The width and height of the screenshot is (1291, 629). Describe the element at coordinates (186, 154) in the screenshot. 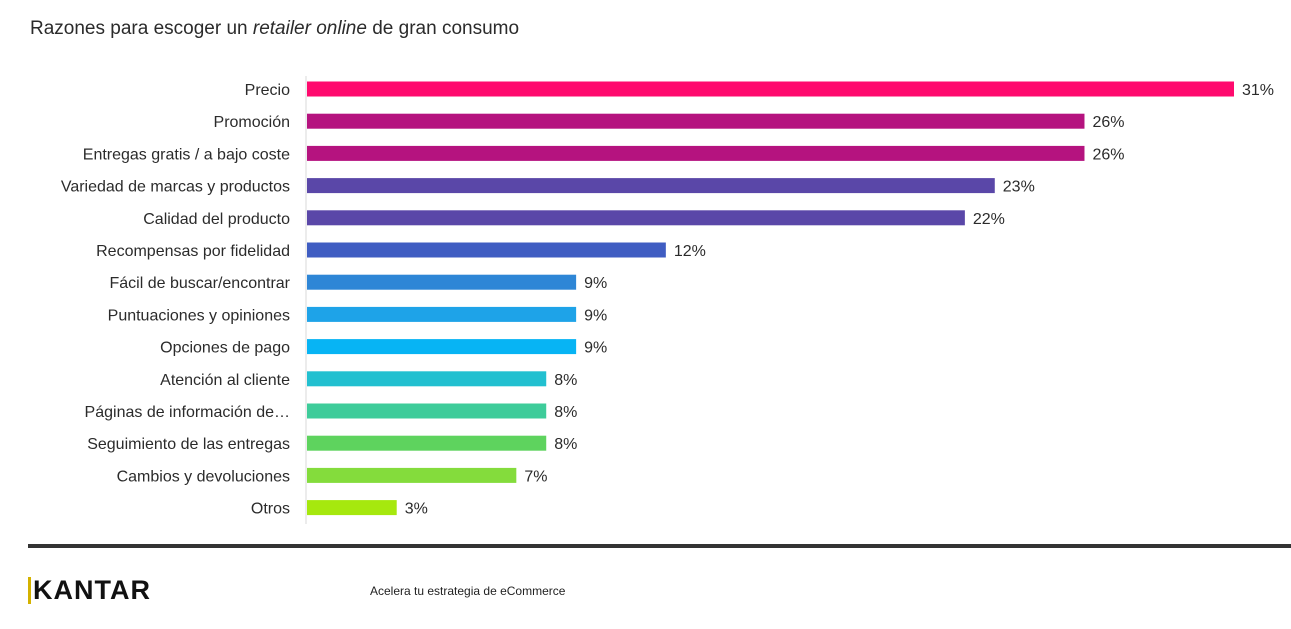

I see `category-label: Entregas gratis / a bajo coste` at that location.